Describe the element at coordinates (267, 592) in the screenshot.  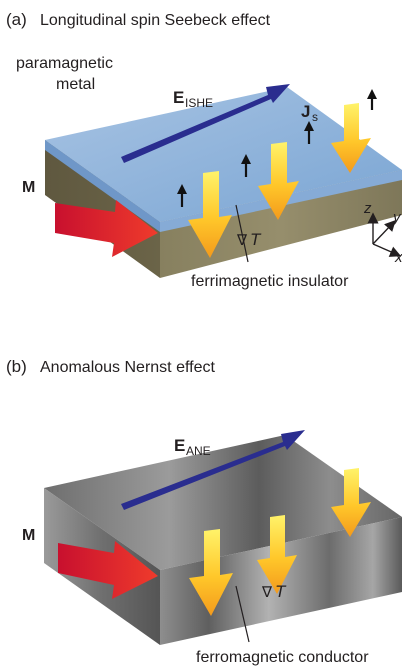
I see `gradient-nabla-b: ∇` at that location.